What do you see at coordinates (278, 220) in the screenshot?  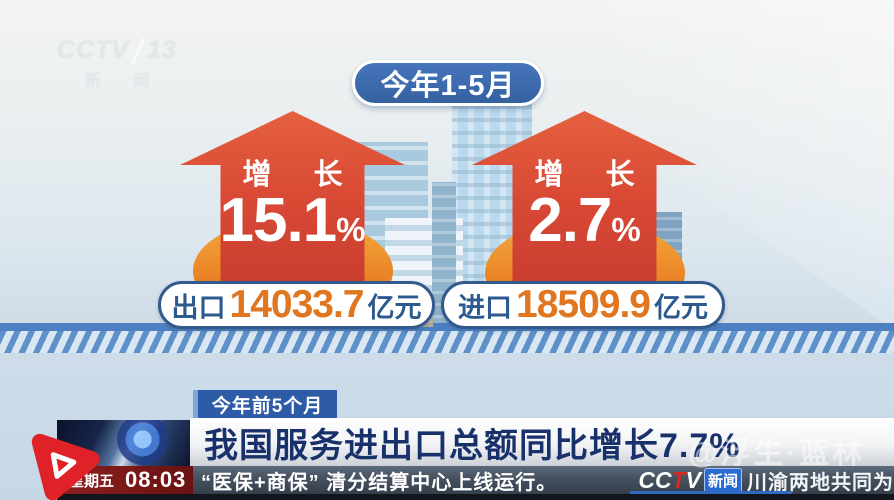 I see `growth-value: 15.1` at bounding box center [278, 220].